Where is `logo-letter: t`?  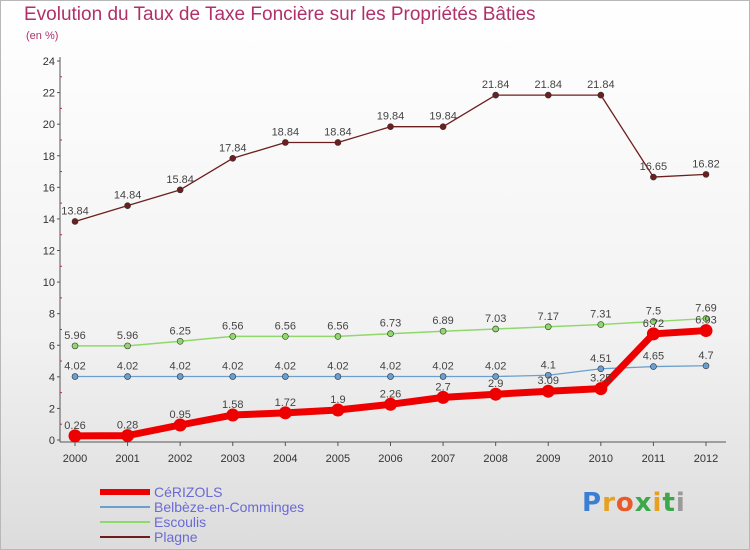
logo-letter: t is located at coordinates (669, 503).